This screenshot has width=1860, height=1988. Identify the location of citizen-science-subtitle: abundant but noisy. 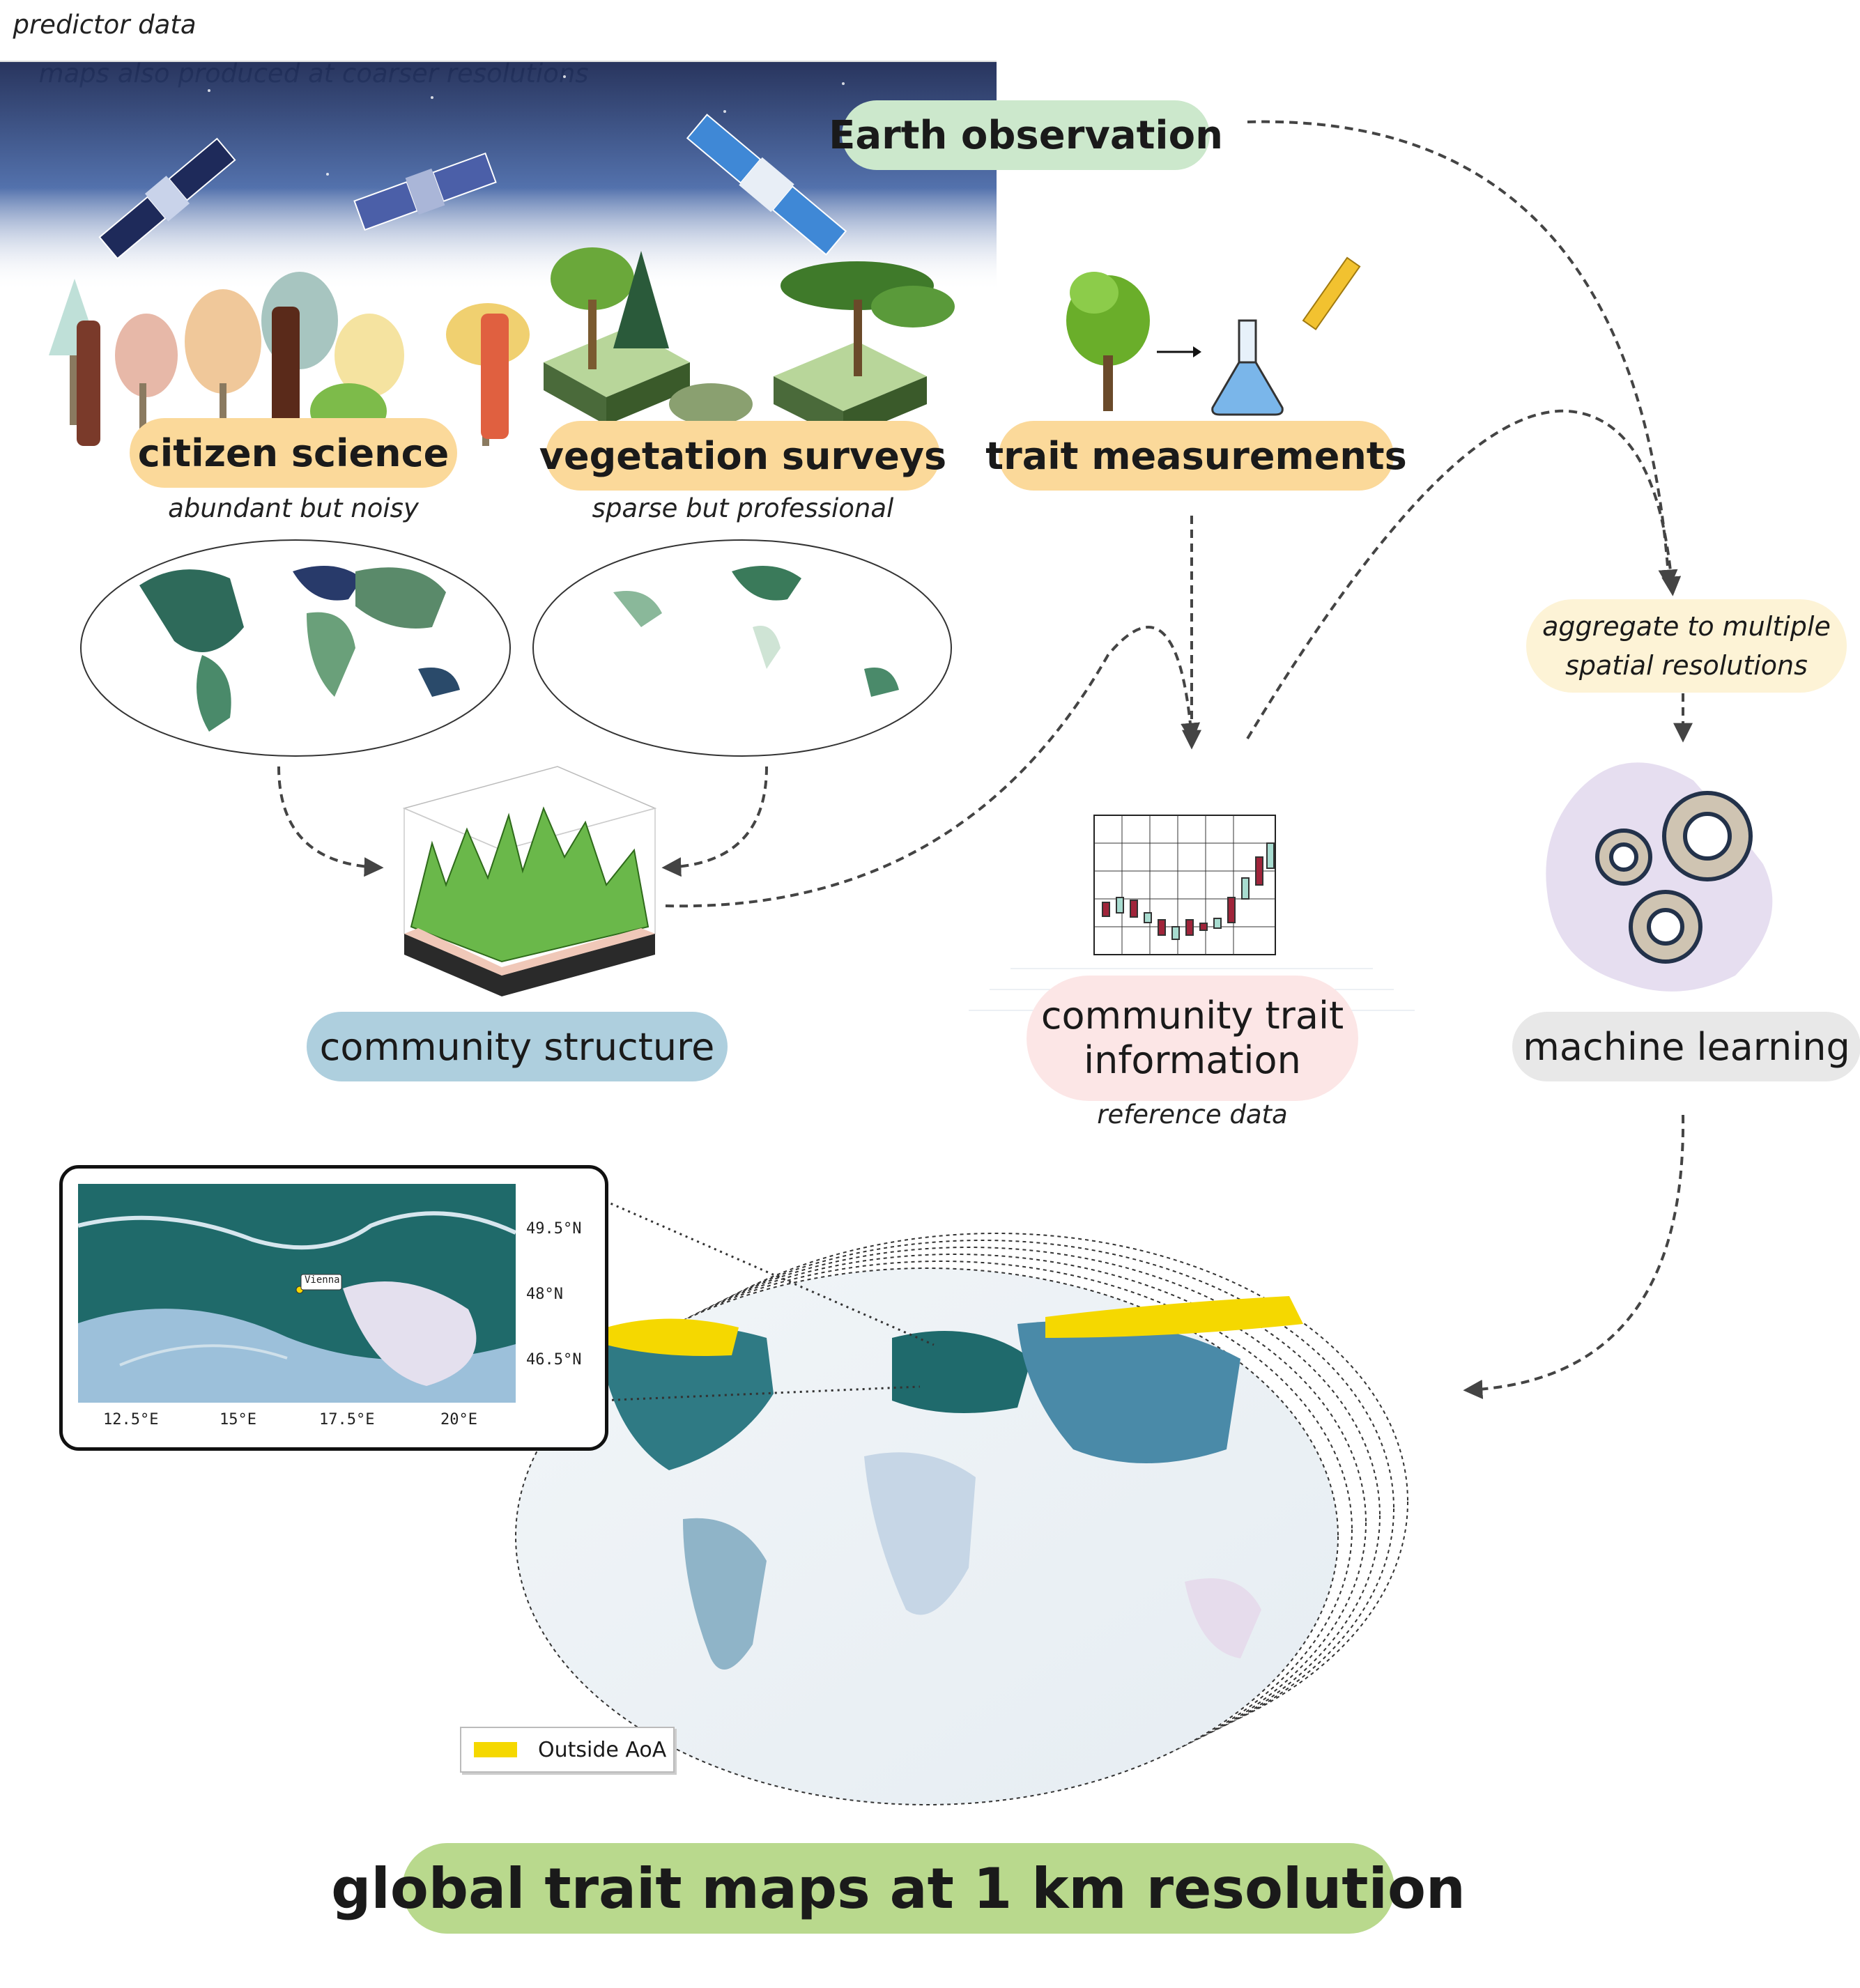
(293, 508).